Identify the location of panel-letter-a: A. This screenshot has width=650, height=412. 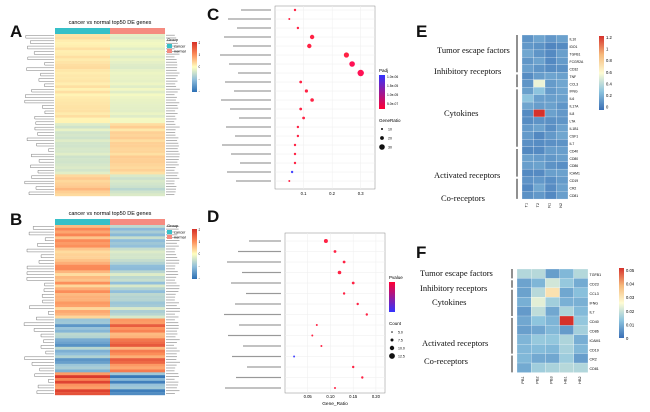
(16, 31).